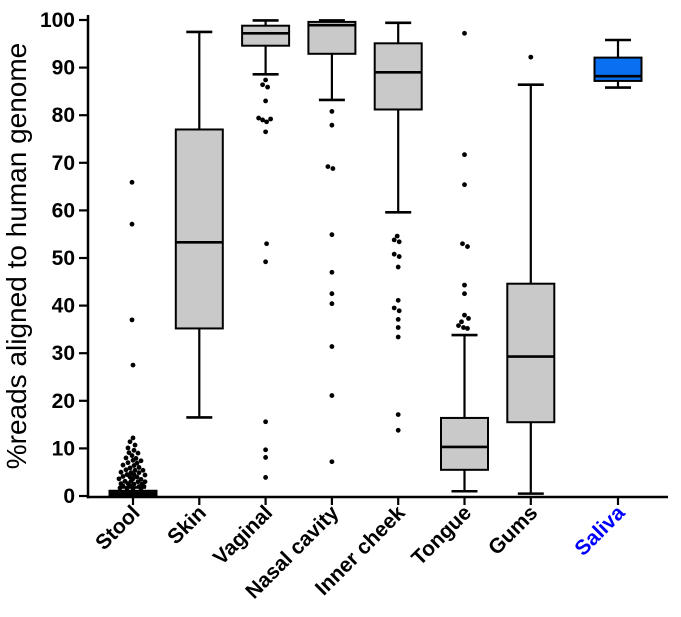 This screenshot has height=617, width=681. Describe the element at coordinates (124, 367) in the screenshot. I see `box-group-stool: Stool` at that location.